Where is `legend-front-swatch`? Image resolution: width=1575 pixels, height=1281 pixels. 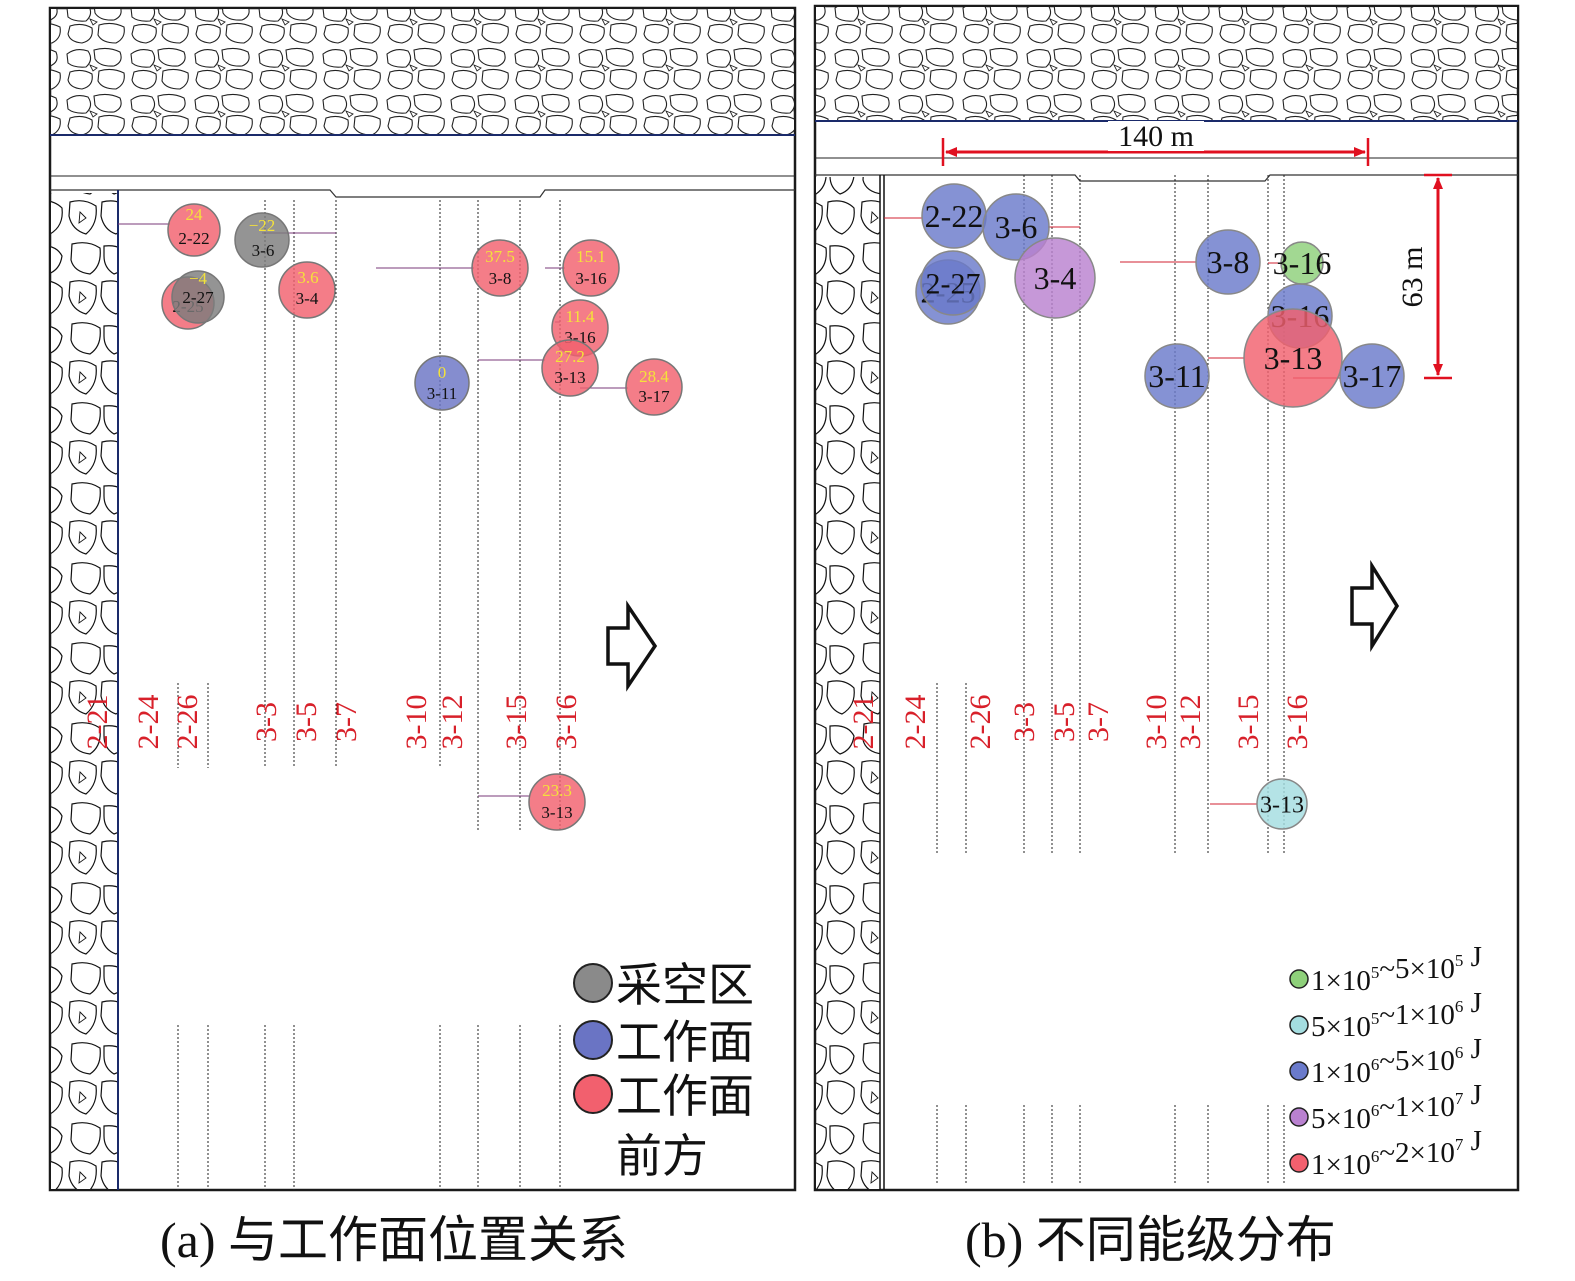
legend-front-swatch is located at coordinates (593, 1094).